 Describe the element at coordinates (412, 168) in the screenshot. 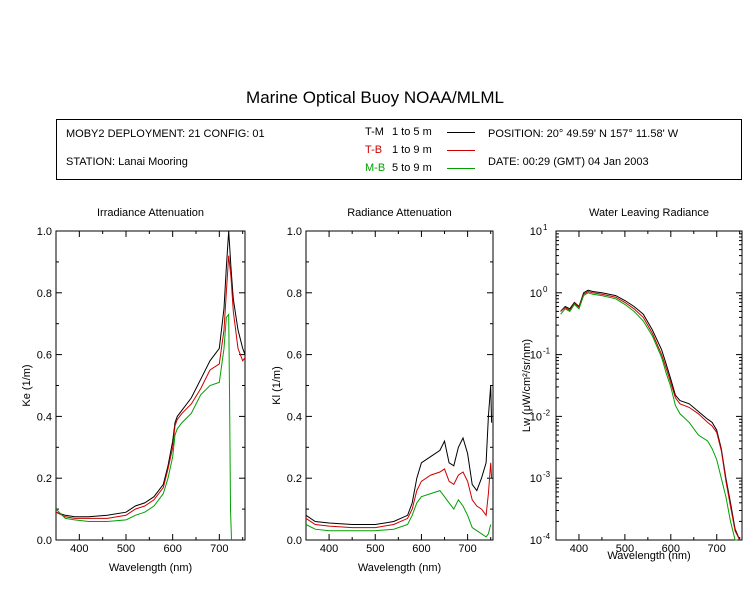

I see `legend-range-mb: 5 to 9 m` at that location.